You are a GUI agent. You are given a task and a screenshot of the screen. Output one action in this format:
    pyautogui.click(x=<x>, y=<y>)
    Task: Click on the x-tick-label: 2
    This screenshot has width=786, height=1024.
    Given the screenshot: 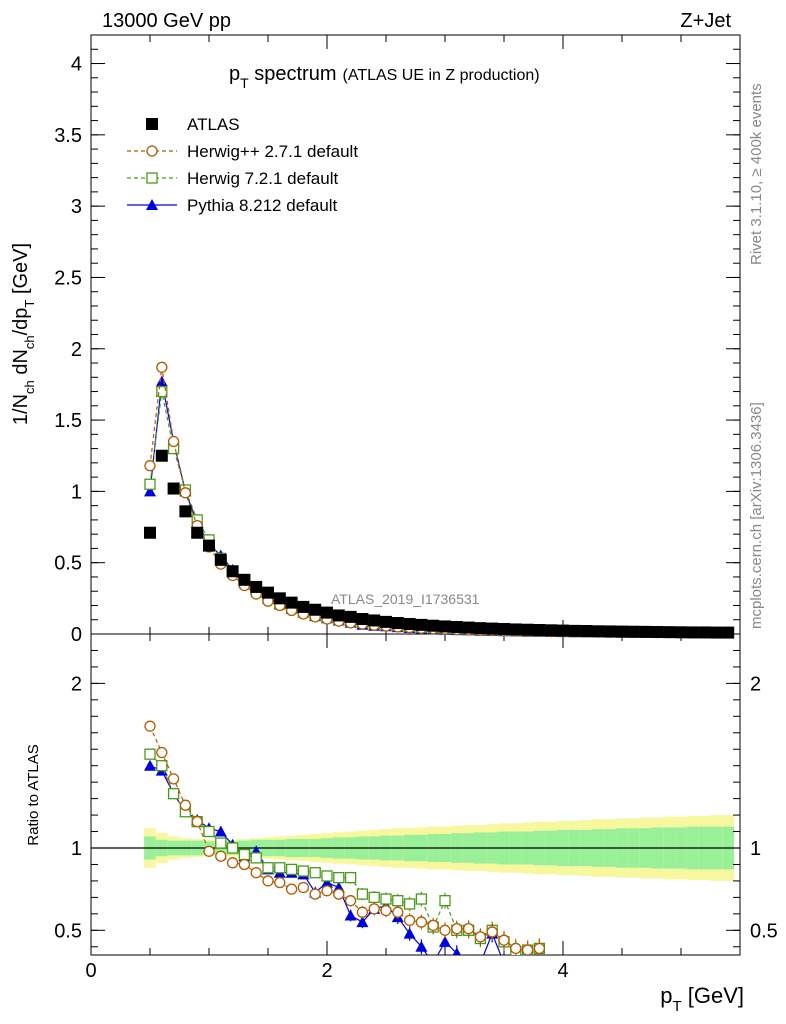 What is the action you would take?
    pyautogui.click(x=326, y=971)
    